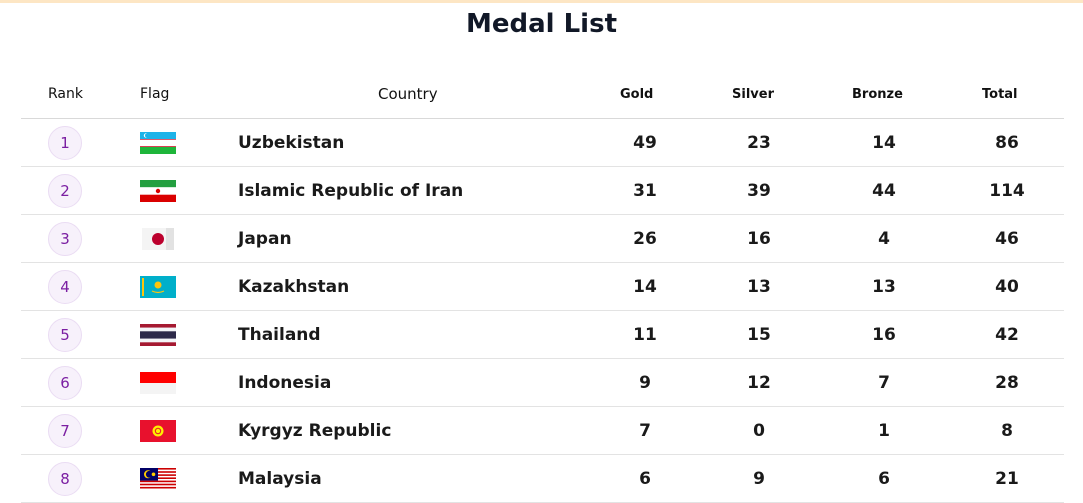  Describe the element at coordinates (645, 478) in the screenshot. I see `gold-count: 6` at that location.